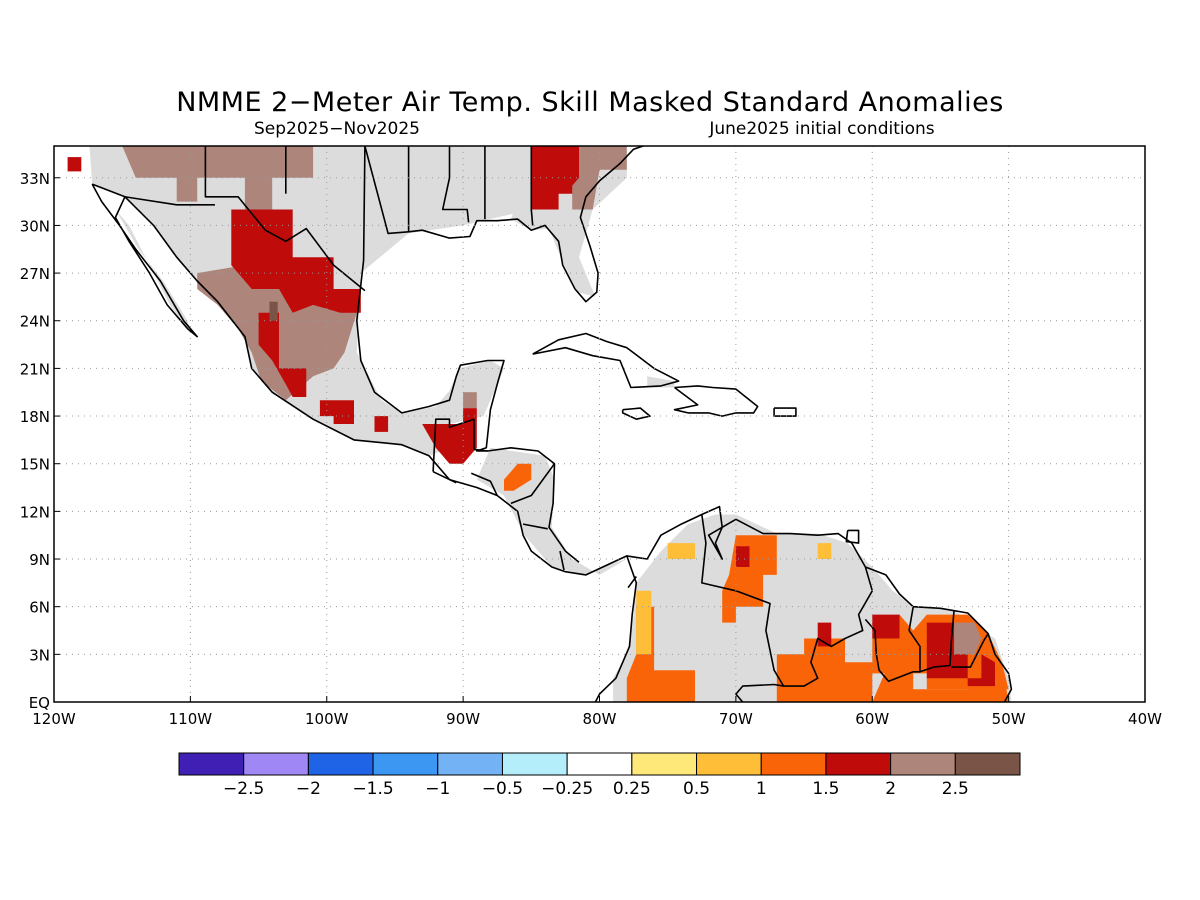 Image resolution: width=1200 pixels, height=900 pixels. Describe the element at coordinates (681, 551) in the screenshot. I see `venezuela-yellow-1-region` at that location.